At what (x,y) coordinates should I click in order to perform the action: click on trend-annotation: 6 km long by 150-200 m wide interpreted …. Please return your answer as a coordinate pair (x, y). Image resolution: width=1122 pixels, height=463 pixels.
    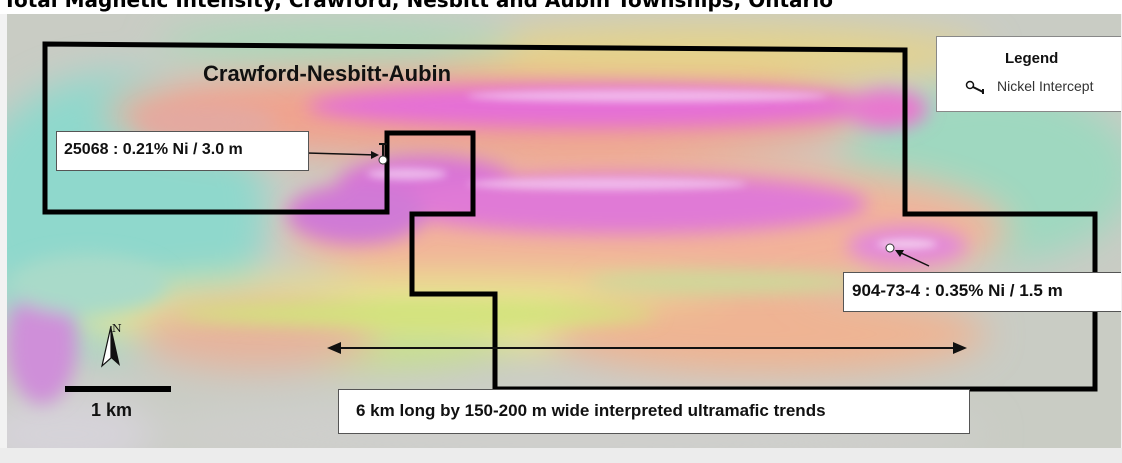
    Looking at the image, I should click on (654, 411).